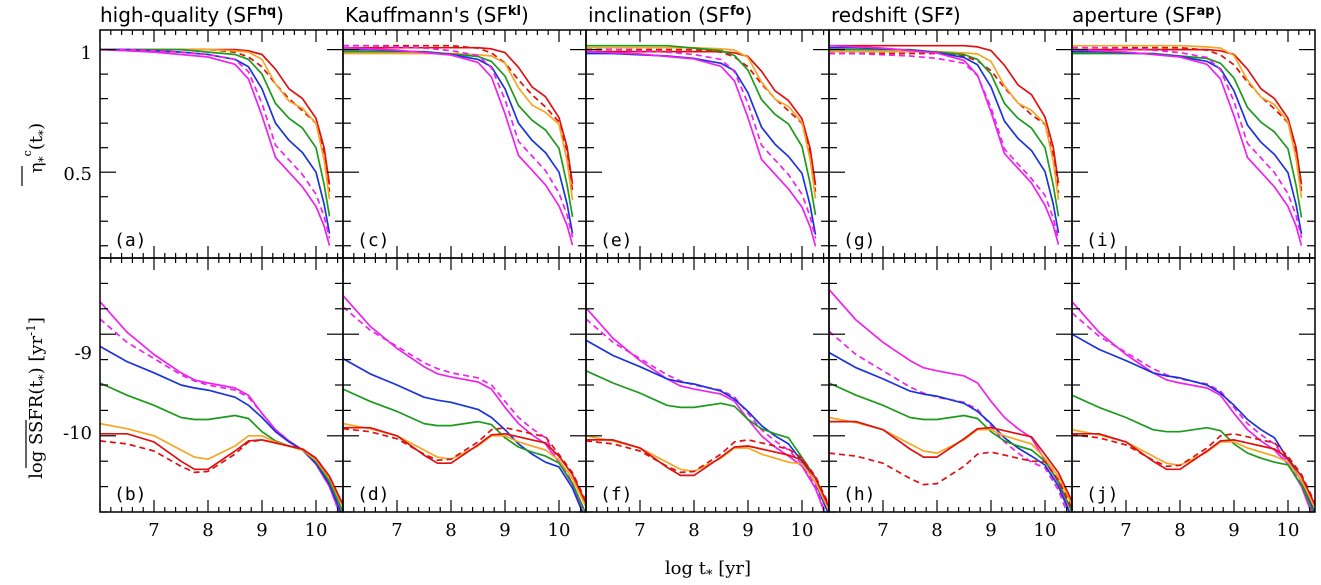  Describe the element at coordinates (130, 240) in the screenshot. I see `panel-label: (a)` at that location.